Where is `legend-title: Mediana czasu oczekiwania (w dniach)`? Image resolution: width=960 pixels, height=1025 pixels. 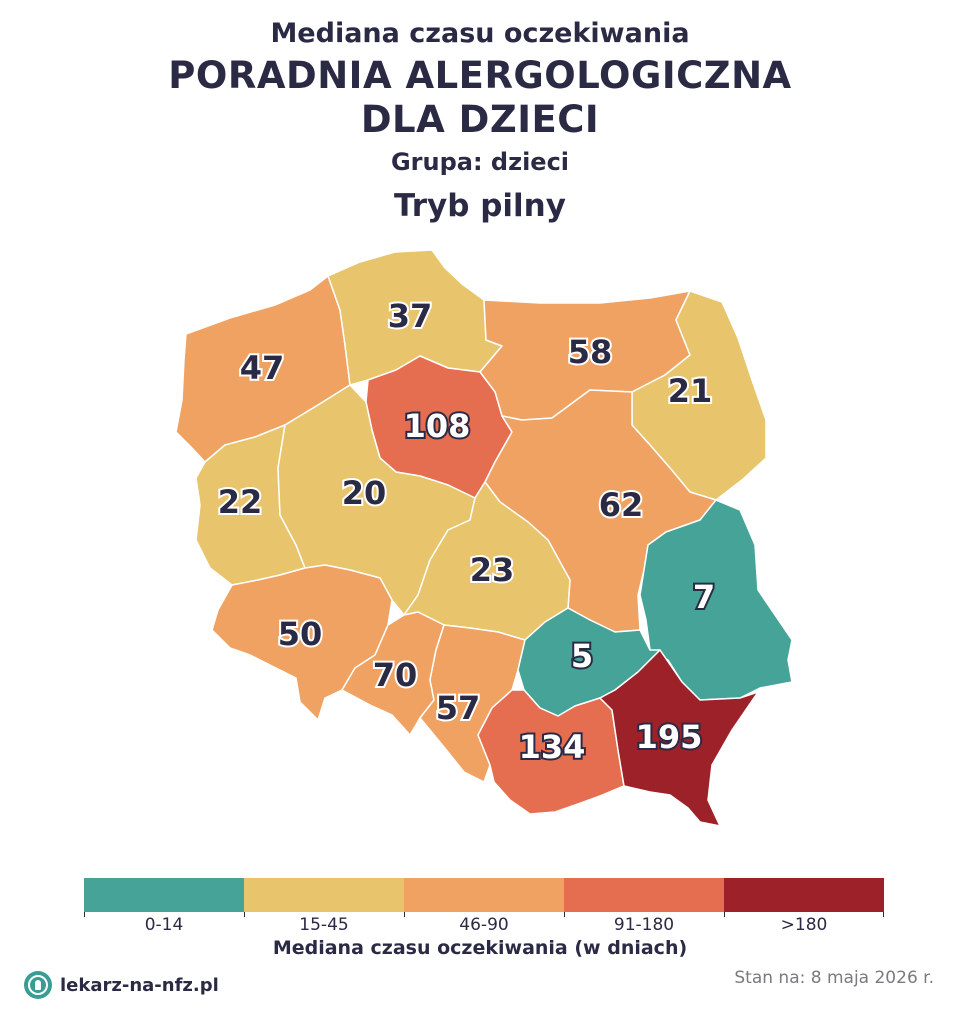 legend-title: Mediana czasu oczekiwania (w dniach) is located at coordinates (480, 948).